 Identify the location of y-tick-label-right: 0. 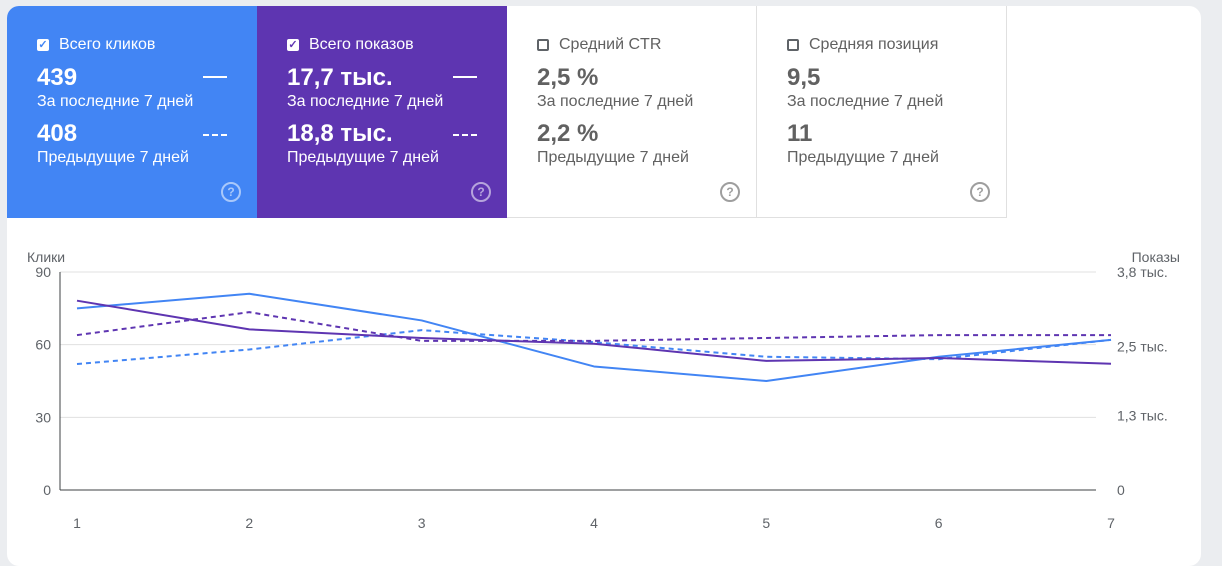
(1121, 490).